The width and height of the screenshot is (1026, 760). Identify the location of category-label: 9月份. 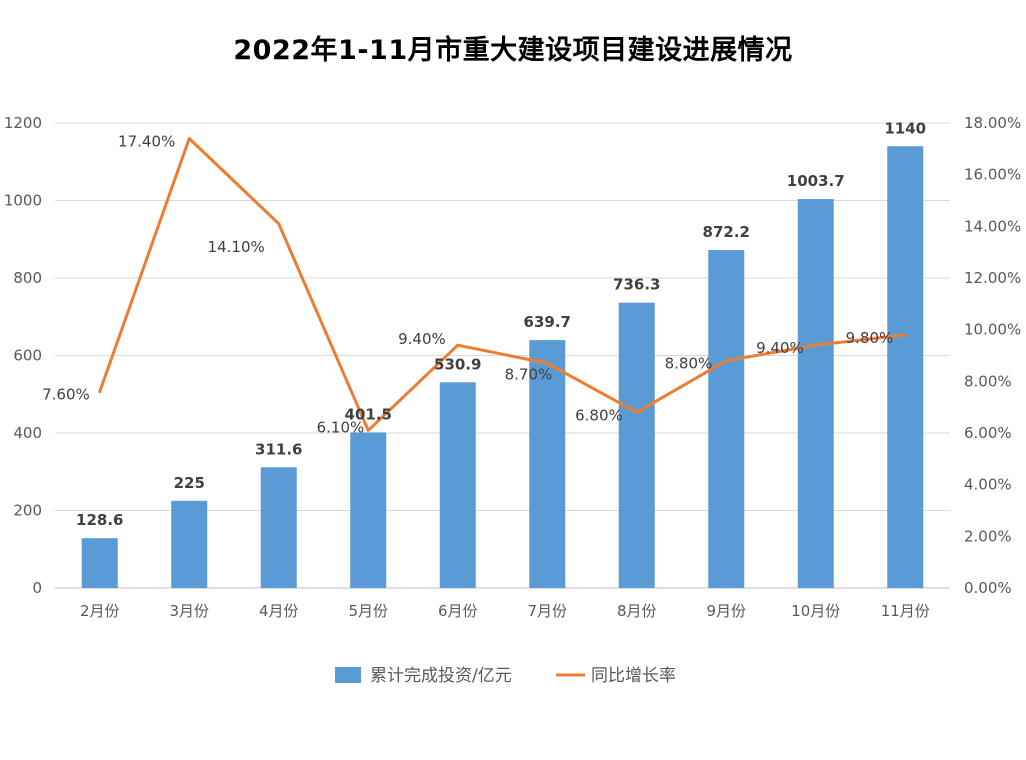
(726, 611).